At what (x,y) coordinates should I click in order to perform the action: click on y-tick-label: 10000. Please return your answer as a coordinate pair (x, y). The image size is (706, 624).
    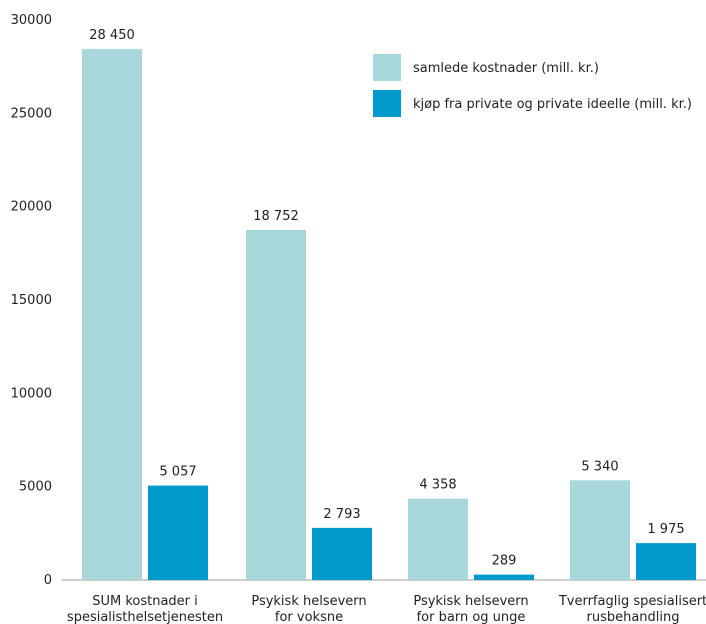
    Looking at the image, I should click on (31, 393).